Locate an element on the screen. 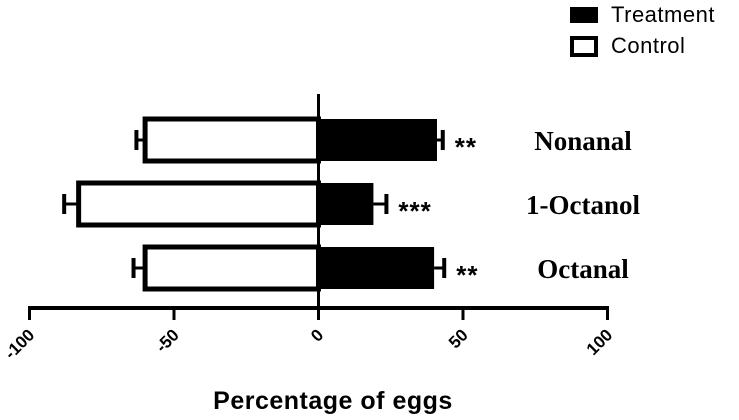 The width and height of the screenshot is (739, 420). control-swatch-icon is located at coordinates (584, 46).